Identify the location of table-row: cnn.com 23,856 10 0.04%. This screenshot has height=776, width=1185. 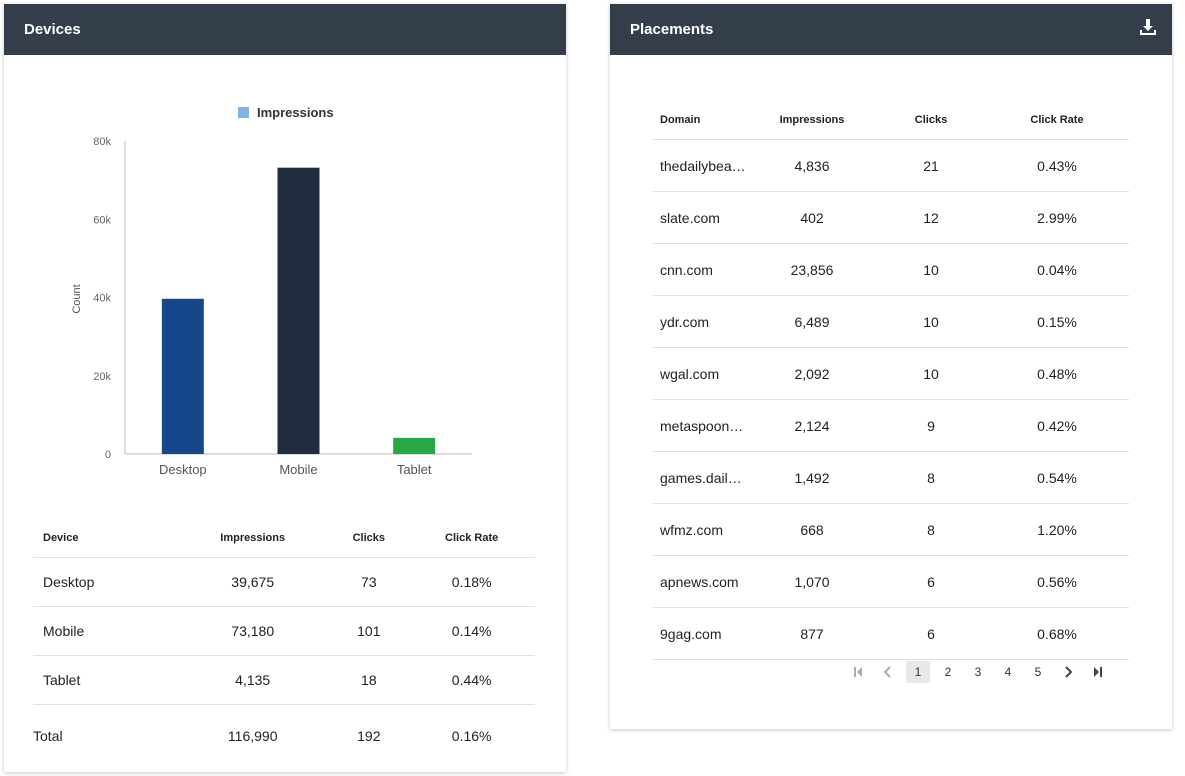
(891, 269).